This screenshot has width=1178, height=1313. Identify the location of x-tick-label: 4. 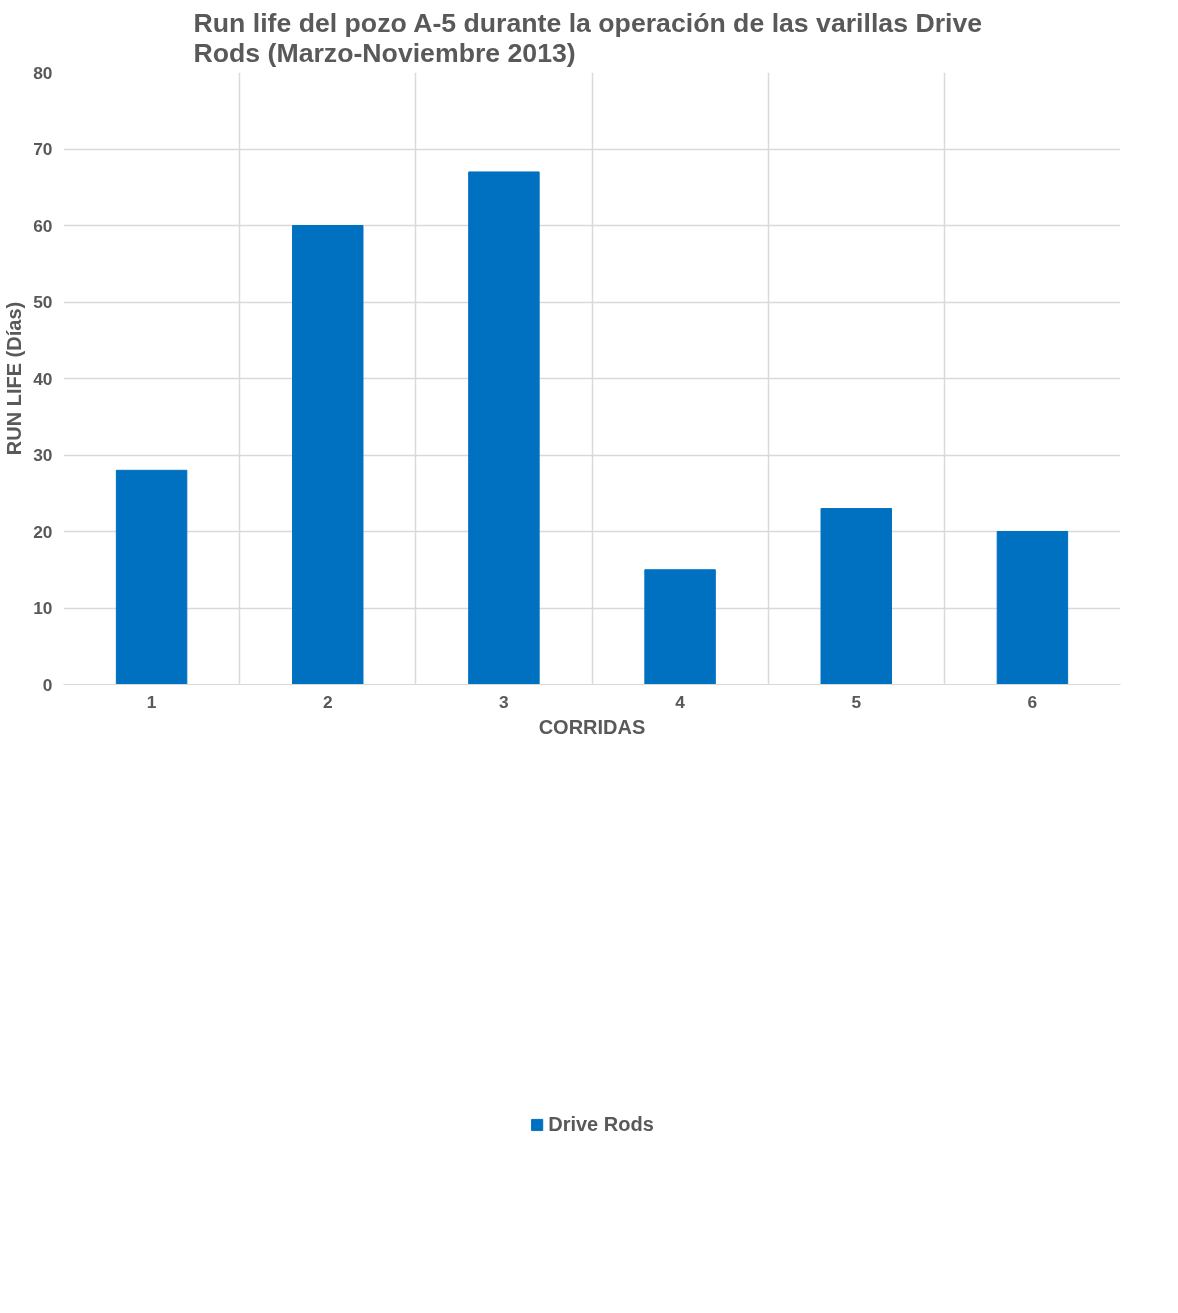
(680, 701).